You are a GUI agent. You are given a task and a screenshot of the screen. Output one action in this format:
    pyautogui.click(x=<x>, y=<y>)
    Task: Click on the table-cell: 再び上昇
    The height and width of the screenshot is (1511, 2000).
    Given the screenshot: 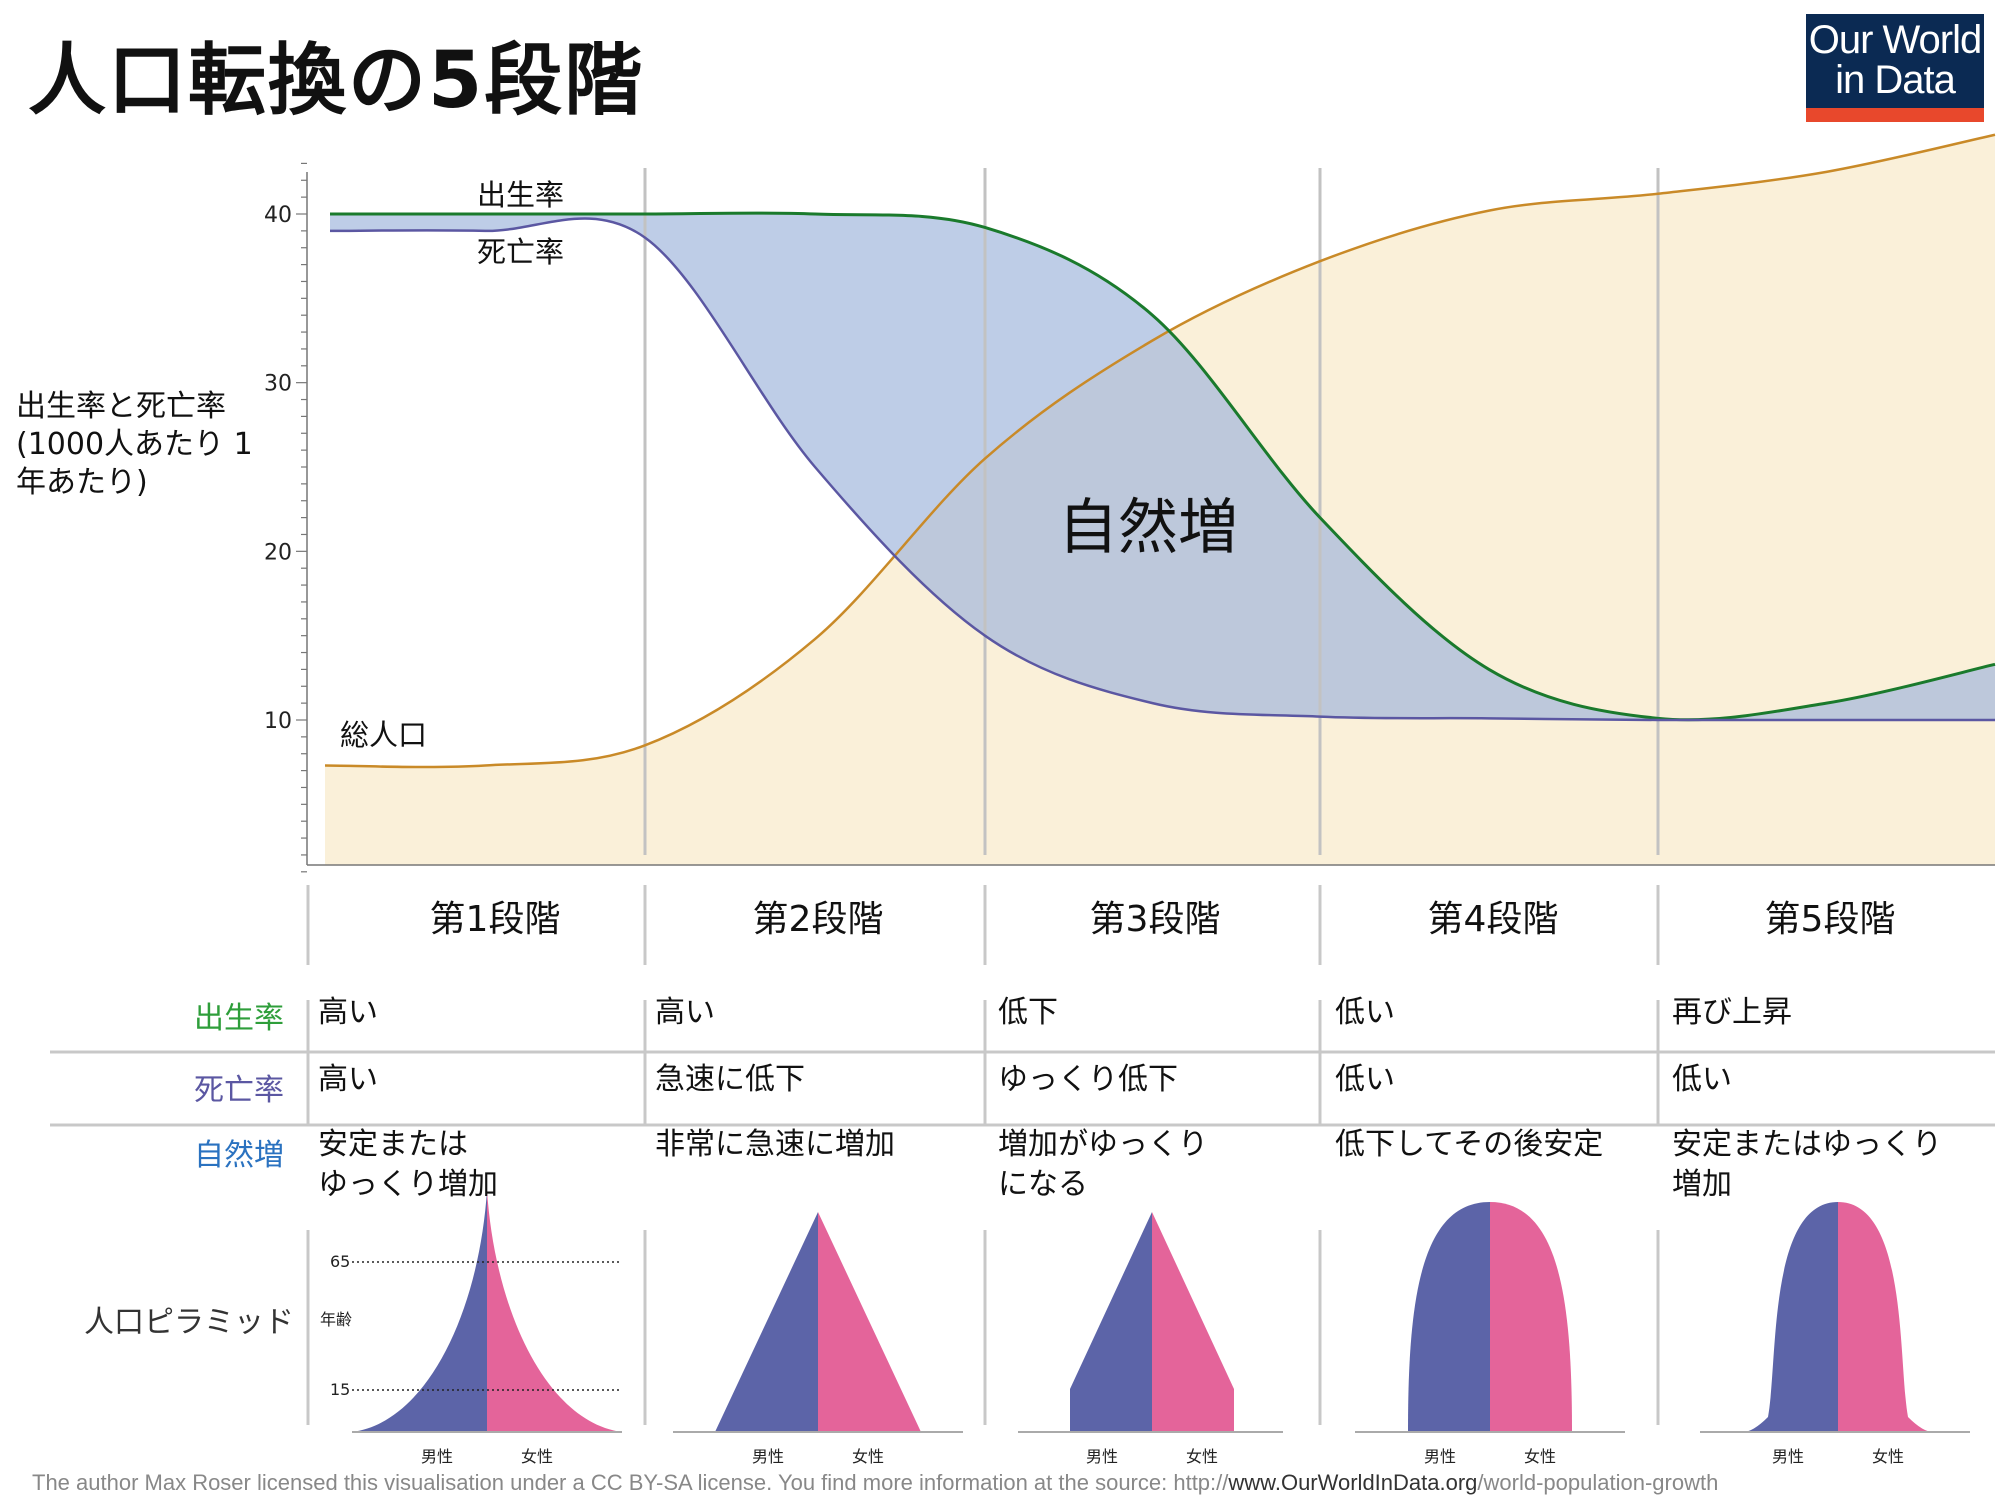 What is the action you would take?
    pyautogui.click(x=1732, y=1012)
    